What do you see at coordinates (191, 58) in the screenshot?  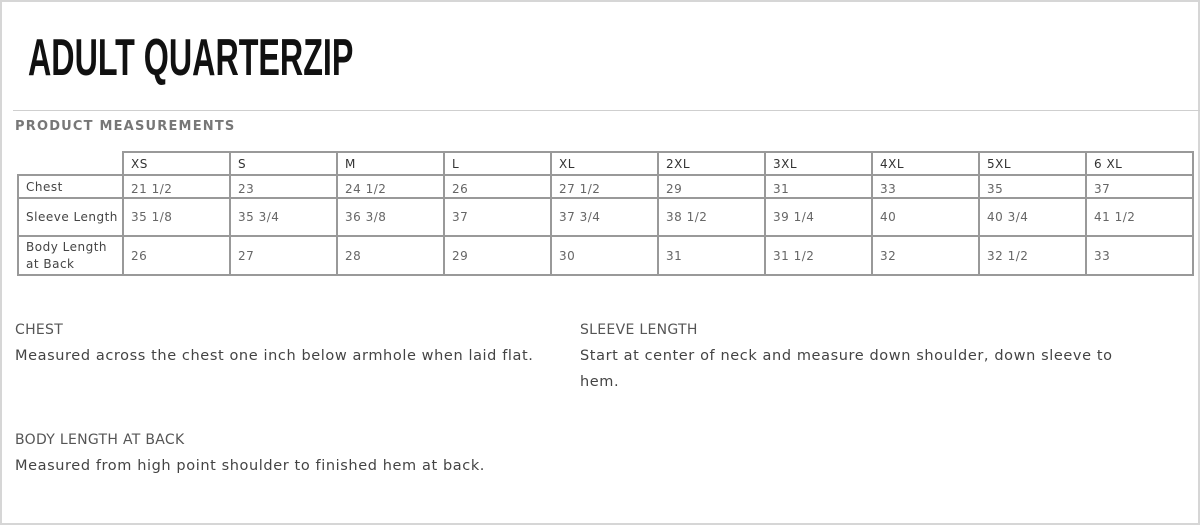 I see `page-title: ADULT QUARTERZIP` at bounding box center [191, 58].